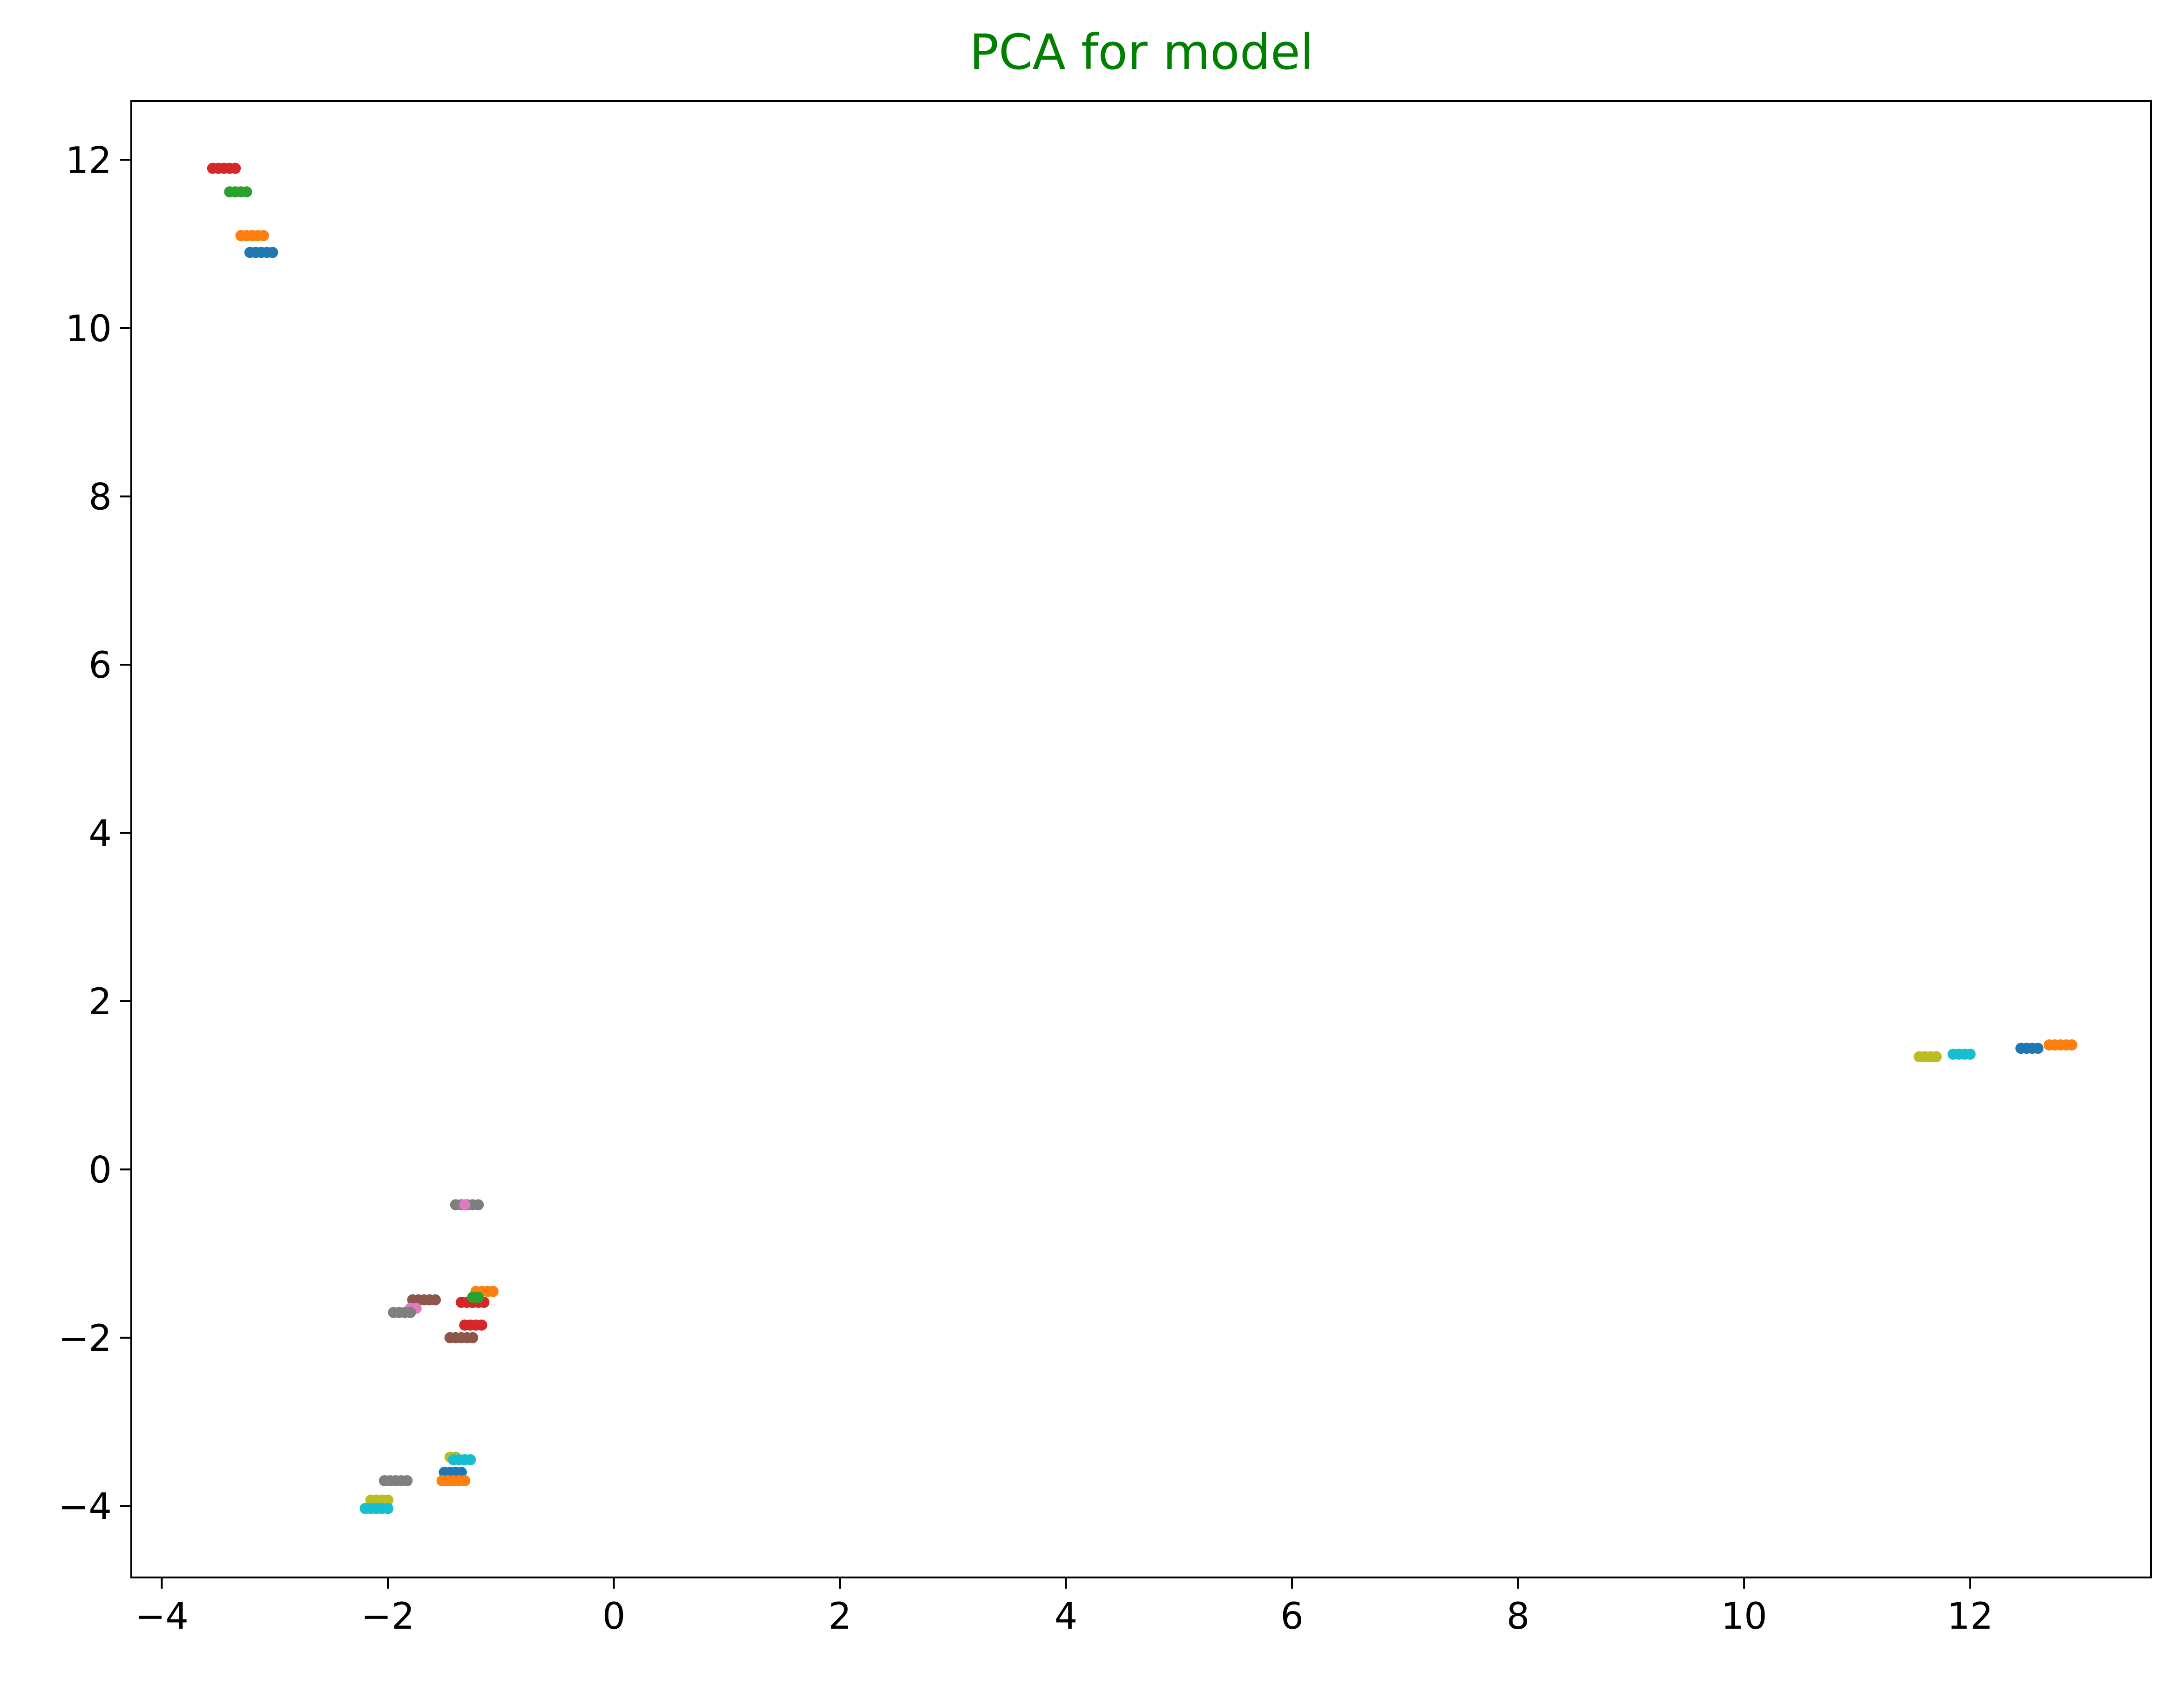  What do you see at coordinates (100, 497) in the screenshot?
I see `y-tick-label: 8` at bounding box center [100, 497].